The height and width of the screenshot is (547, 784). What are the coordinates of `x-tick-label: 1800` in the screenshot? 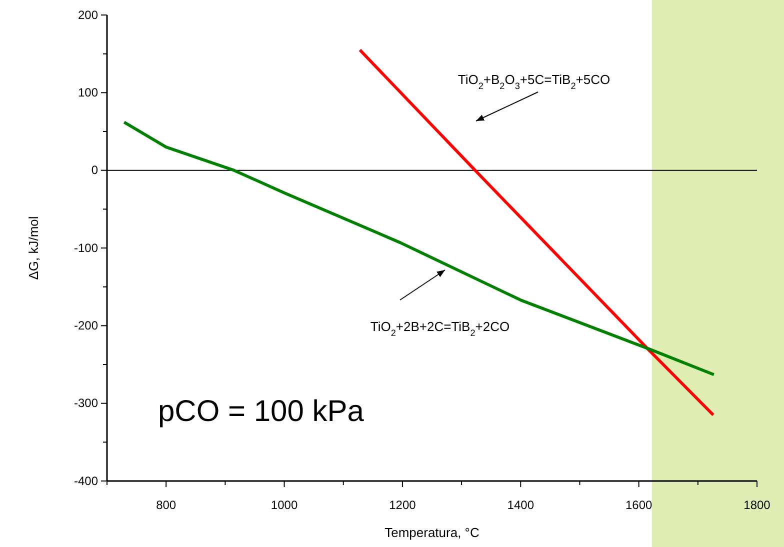 It's located at (757, 505).